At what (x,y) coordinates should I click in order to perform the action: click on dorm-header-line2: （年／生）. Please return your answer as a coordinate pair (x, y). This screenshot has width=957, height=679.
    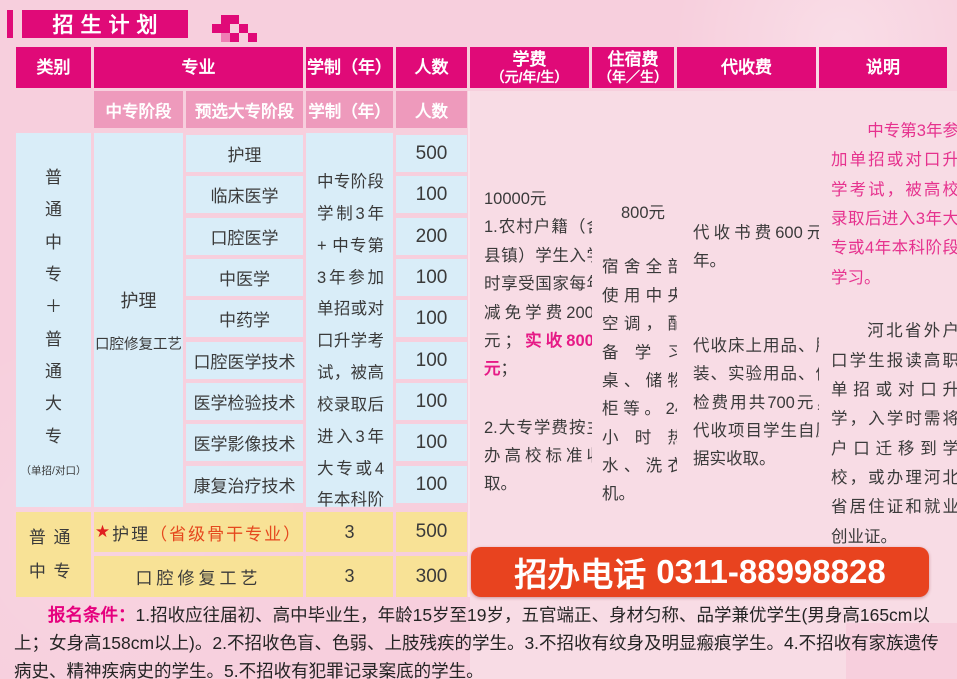
    Looking at the image, I should click on (633, 77).